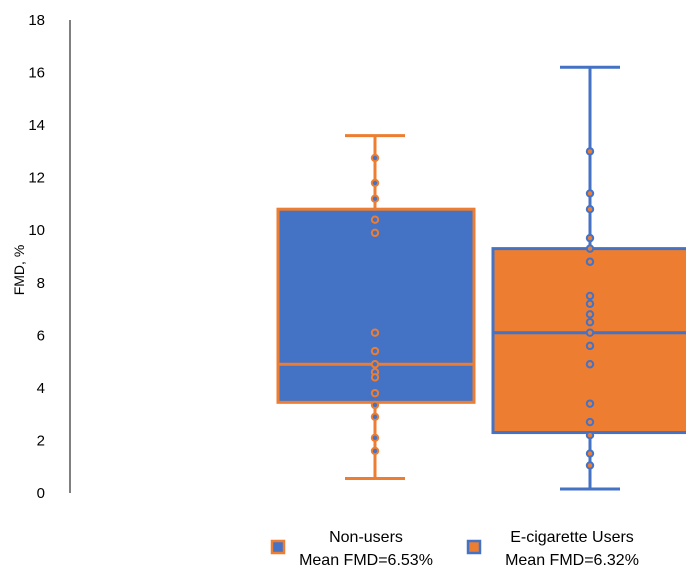 Image resolution: width=686 pixels, height=570 pixels. What do you see at coordinates (366, 560) in the screenshot?
I see `legend-mean: Mean FMD=6.53%` at bounding box center [366, 560].